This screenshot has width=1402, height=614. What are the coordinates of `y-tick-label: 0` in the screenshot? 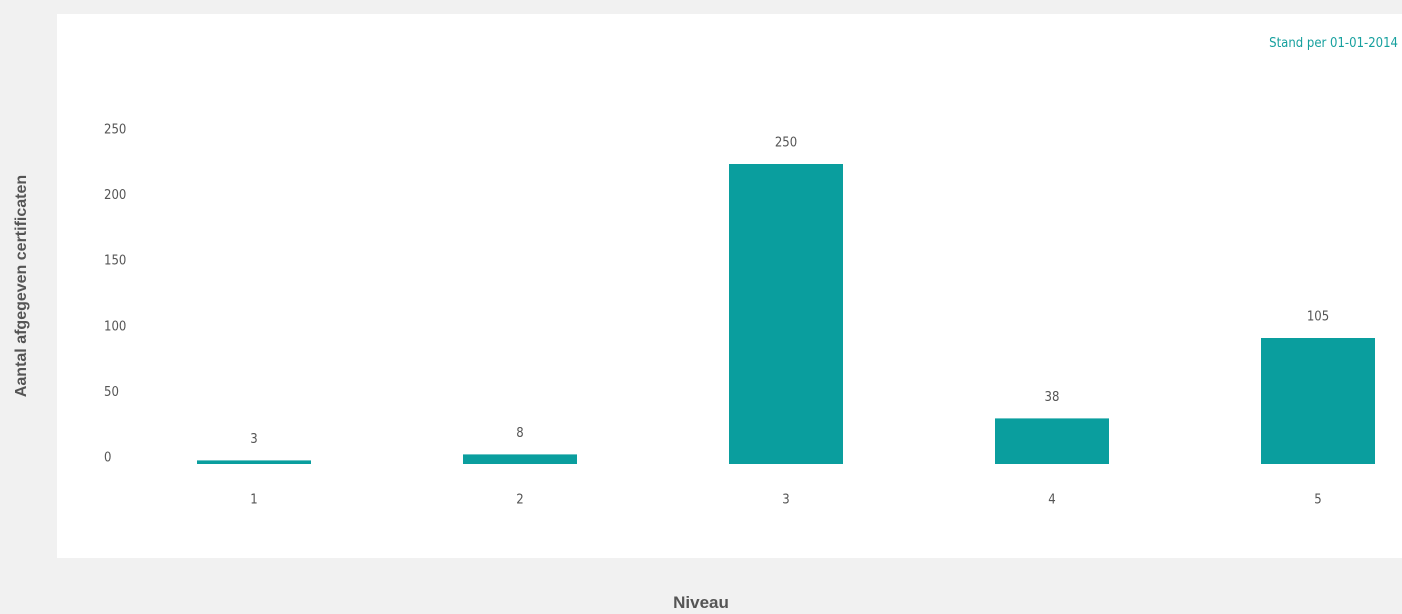 It's located at (107, 458).